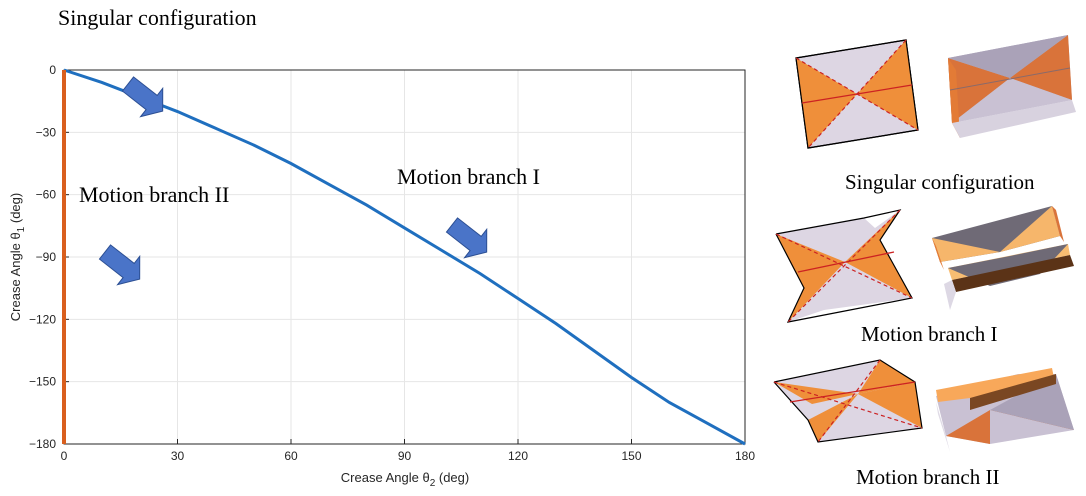 This screenshot has height=496, width=1086. Describe the element at coordinates (46, 132) in the screenshot. I see `y-tick-label-1: −30` at that location.